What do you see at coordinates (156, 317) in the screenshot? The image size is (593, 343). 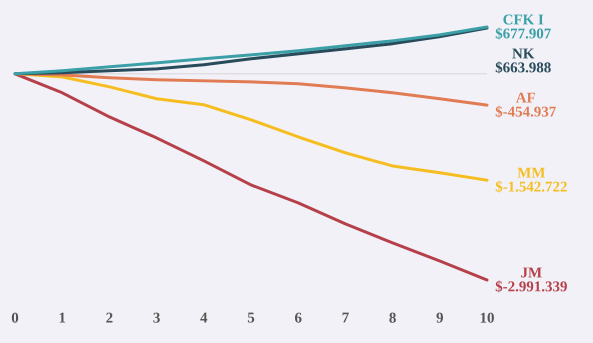 I see `x-tick-label: 3` at bounding box center [156, 317].